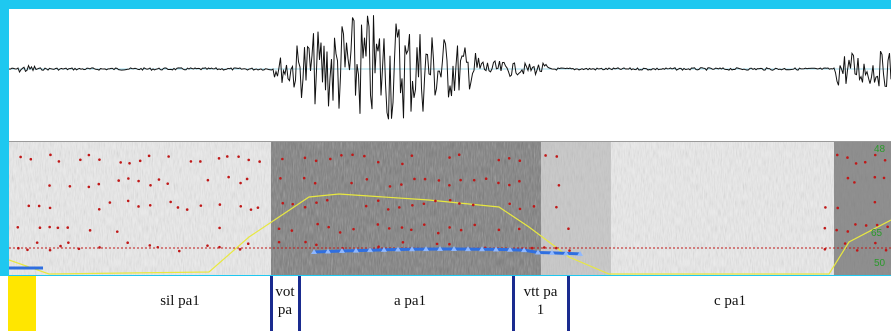  What do you see at coordinates (730, 301) in the screenshot?
I see `segment-c-pa1: c pa1` at bounding box center [730, 301].